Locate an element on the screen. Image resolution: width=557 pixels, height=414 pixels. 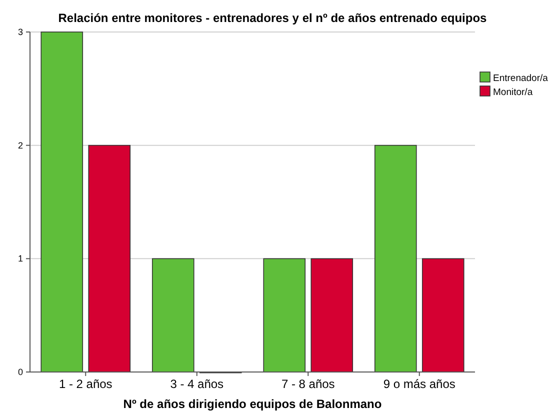
x-tick-label: 9 o más años is located at coordinates (419, 384).